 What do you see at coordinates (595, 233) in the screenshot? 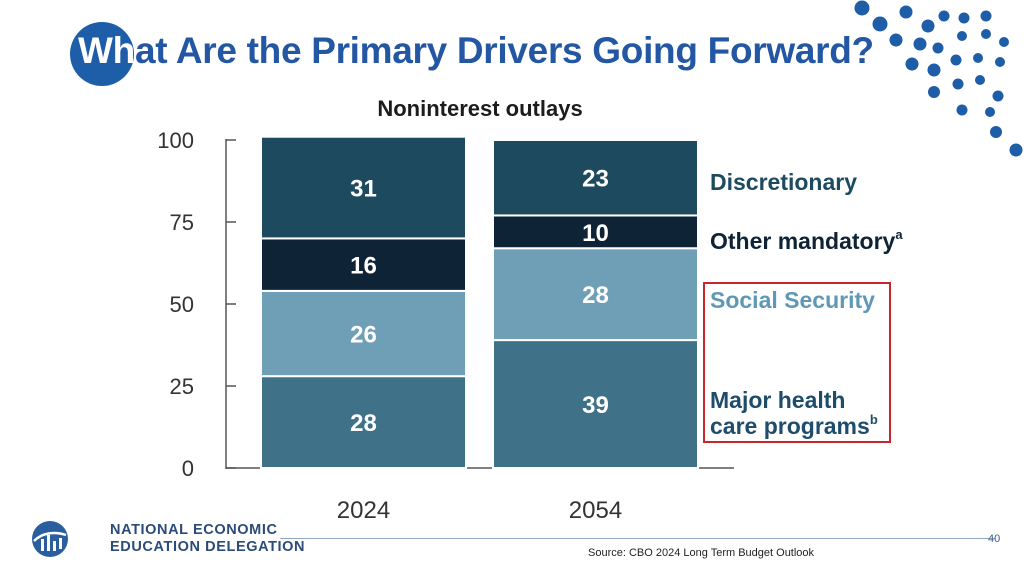
I see `bar-value-label: 10` at bounding box center [595, 233].